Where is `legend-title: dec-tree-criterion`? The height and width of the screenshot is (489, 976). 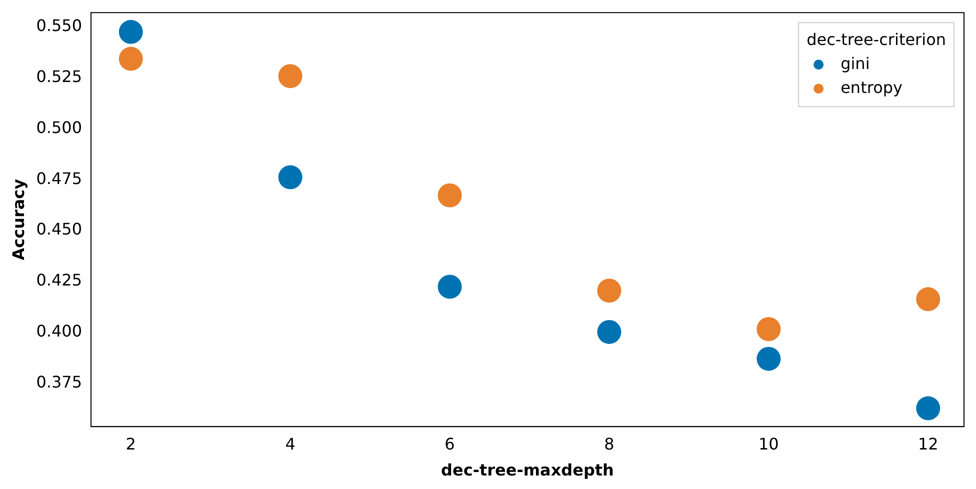 legend-title: dec-tree-criterion is located at coordinates (876, 39).